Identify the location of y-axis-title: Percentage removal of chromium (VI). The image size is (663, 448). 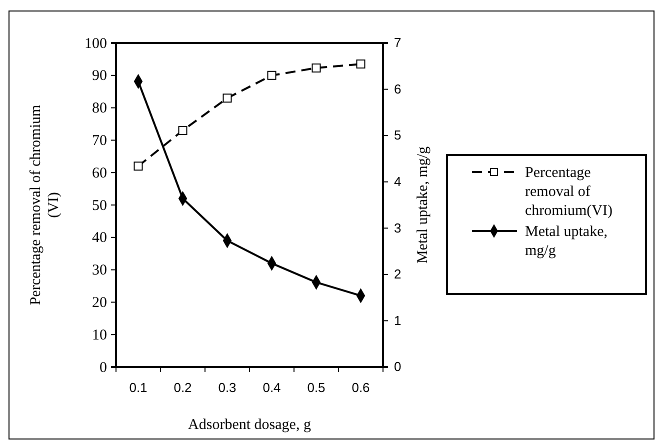
(45, 205).